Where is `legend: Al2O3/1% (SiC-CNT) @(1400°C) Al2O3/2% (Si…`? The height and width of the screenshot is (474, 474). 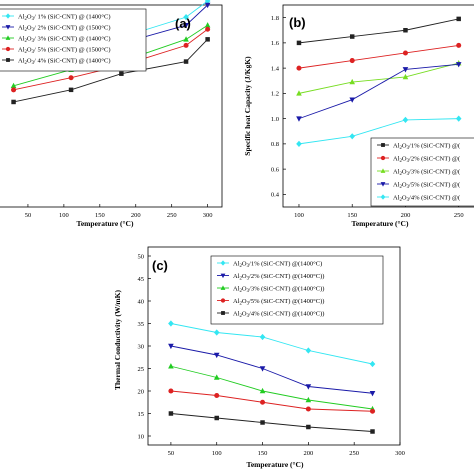
legend: Al2O3/1% (SiC-CNT) @(1400°C) Al2O3/2% (Si… is located at coordinates (297, 290).